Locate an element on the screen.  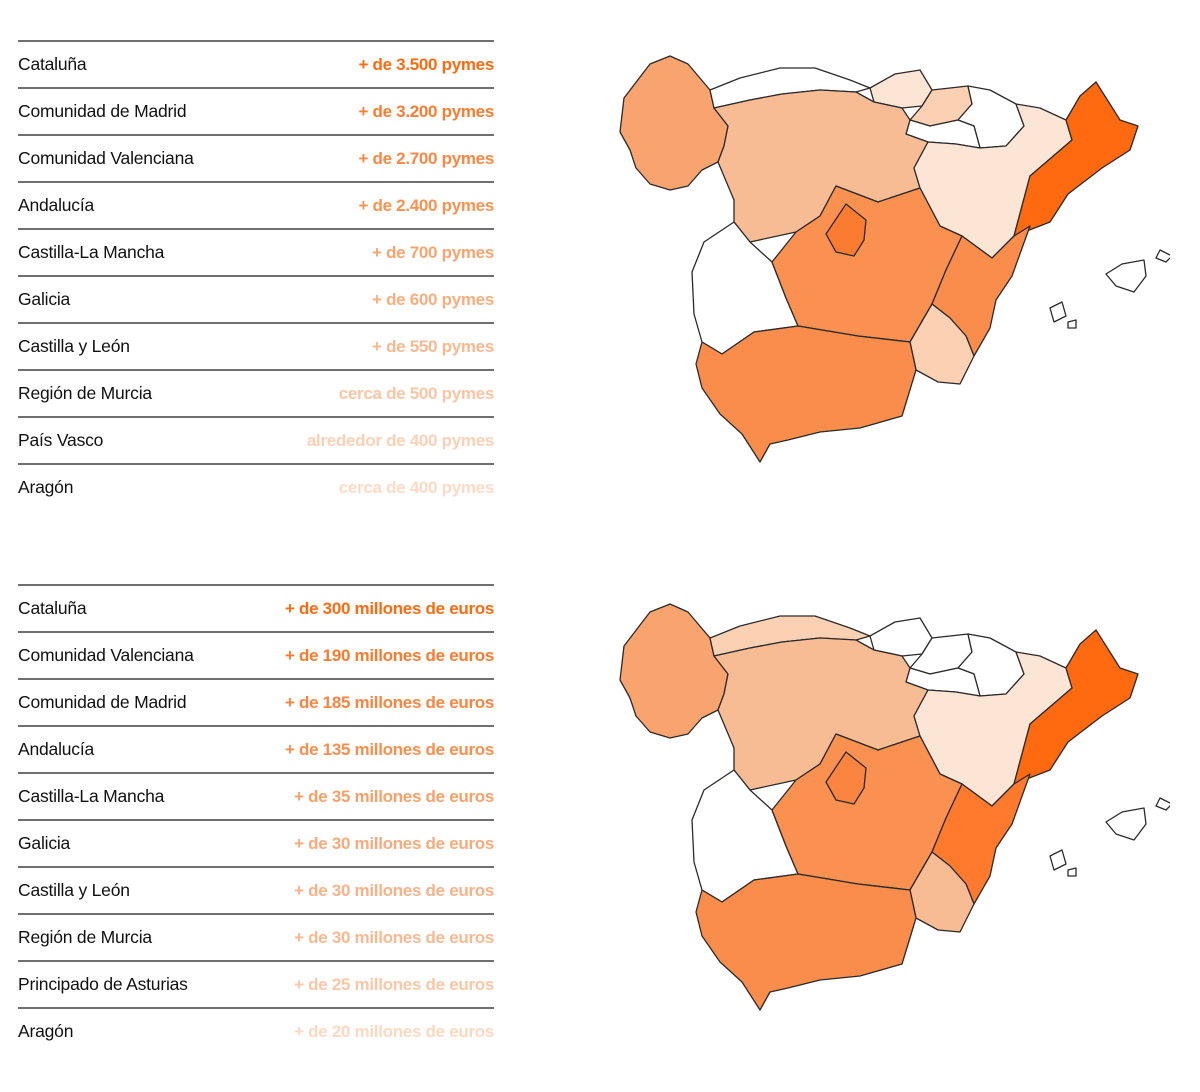
region-value: + de 20 millones de euros is located at coordinates (394, 1031).